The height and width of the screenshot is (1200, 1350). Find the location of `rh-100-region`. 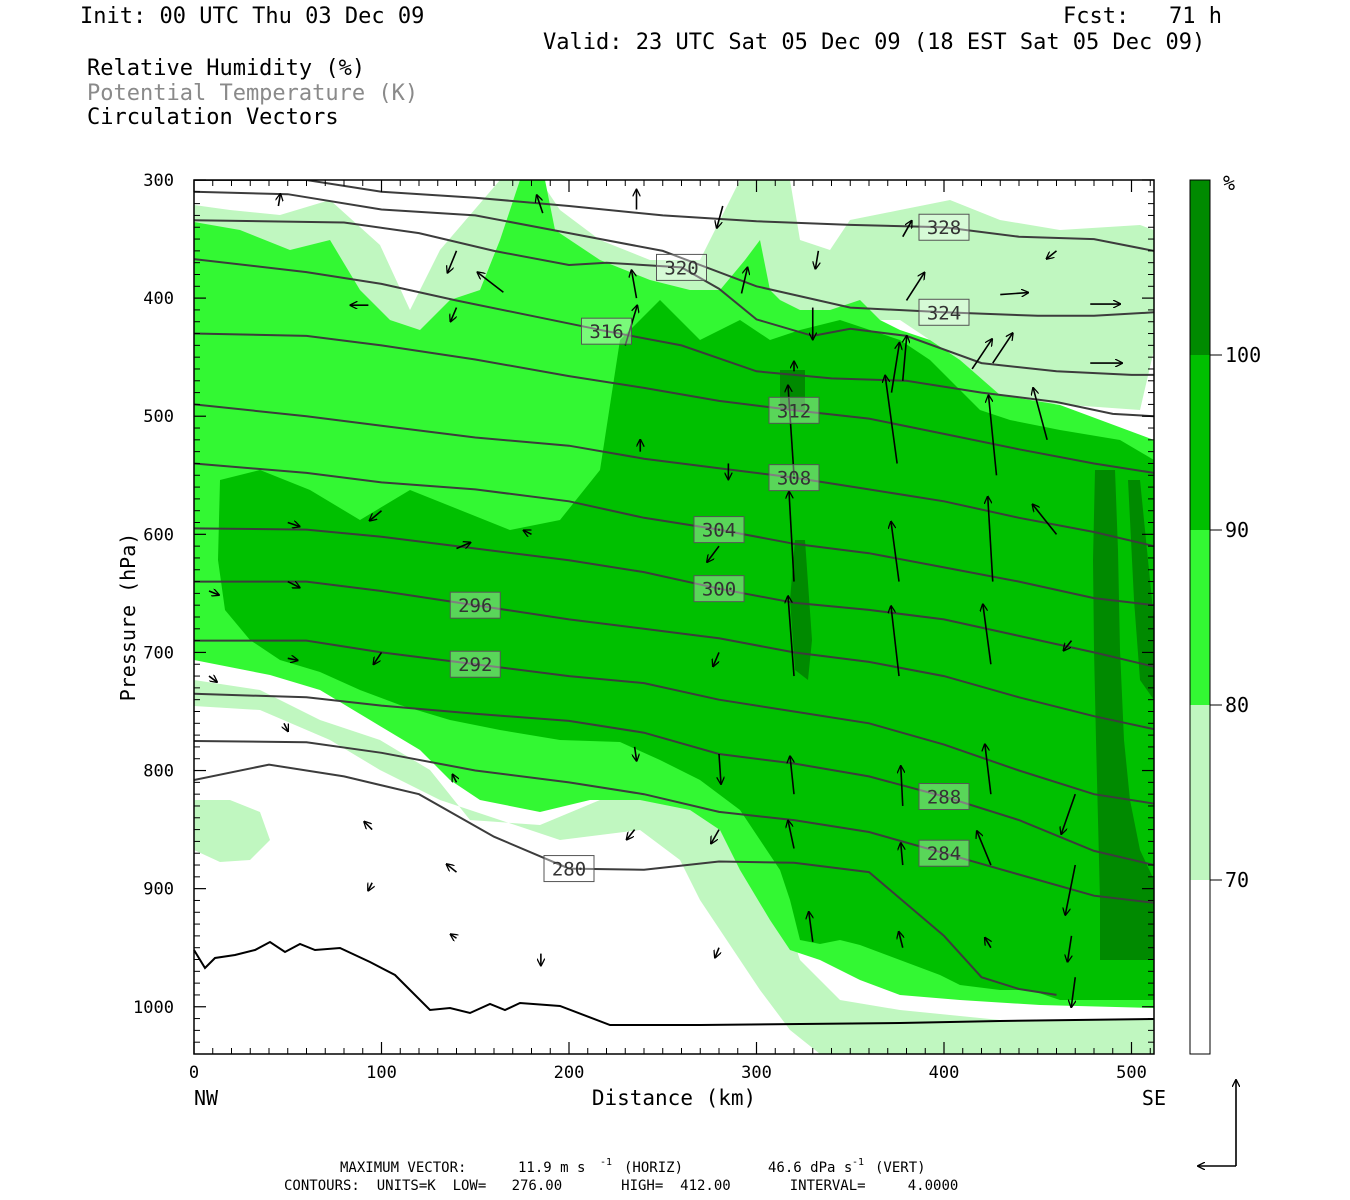

rh-100-region is located at coordinates (1123, 715).